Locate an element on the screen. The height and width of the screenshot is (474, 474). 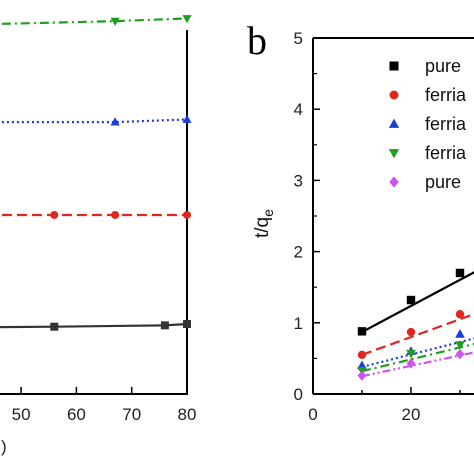
panel-b-x-tick-label: 0 is located at coordinates (312, 414).